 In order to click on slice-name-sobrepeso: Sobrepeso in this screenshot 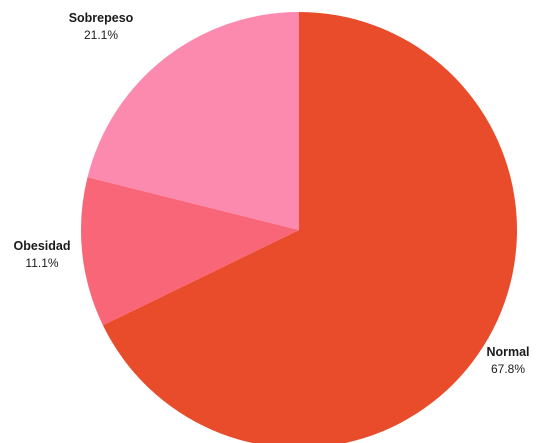, I will do `click(101, 18)`.